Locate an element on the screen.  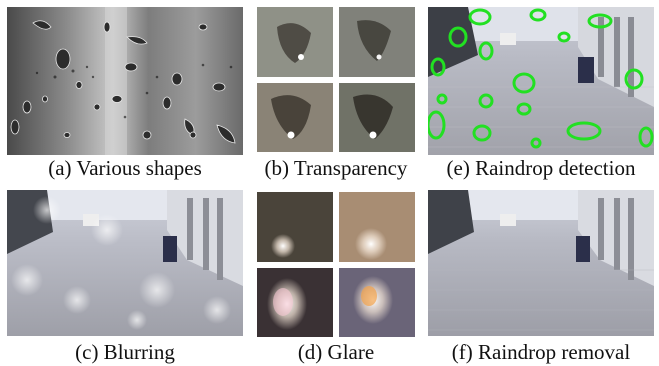
photo-raindrop-removal is located at coordinates (541, 263).